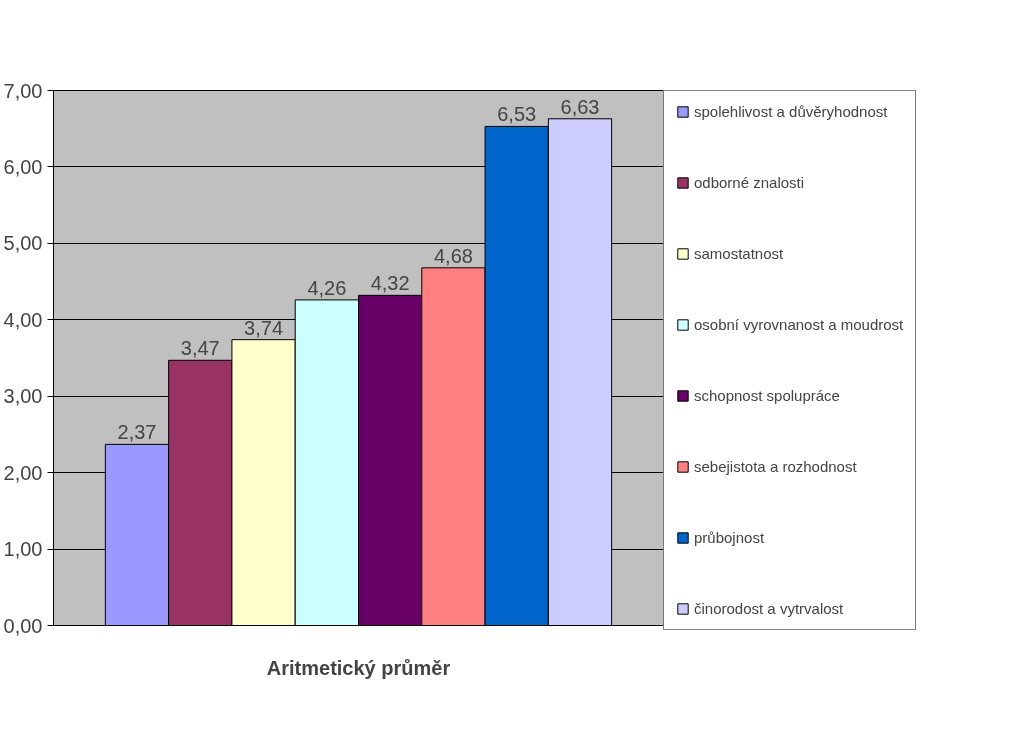 The height and width of the screenshot is (749, 1024). What do you see at coordinates (137, 432) in the screenshot?
I see `data-label: 2,37` at bounding box center [137, 432].